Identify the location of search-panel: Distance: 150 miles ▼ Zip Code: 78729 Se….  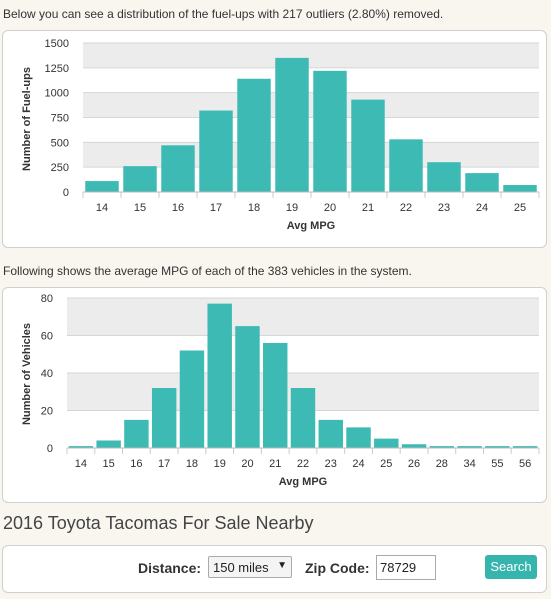
(274, 569).